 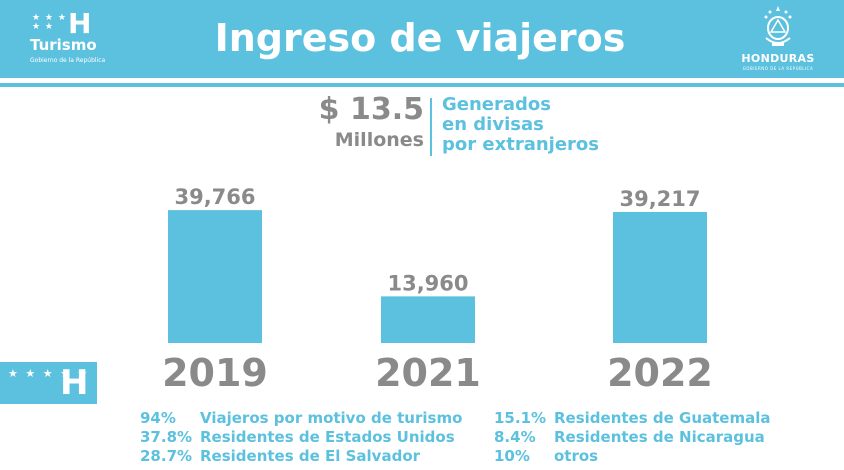 I want to click on stat-percent: 37.8%, so click(x=166, y=437).